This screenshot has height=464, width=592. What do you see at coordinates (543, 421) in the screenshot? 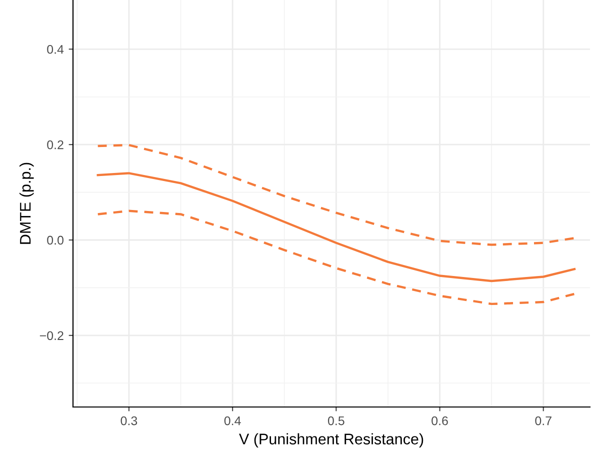
I see `x-tick-label: 0.7` at bounding box center [543, 421].